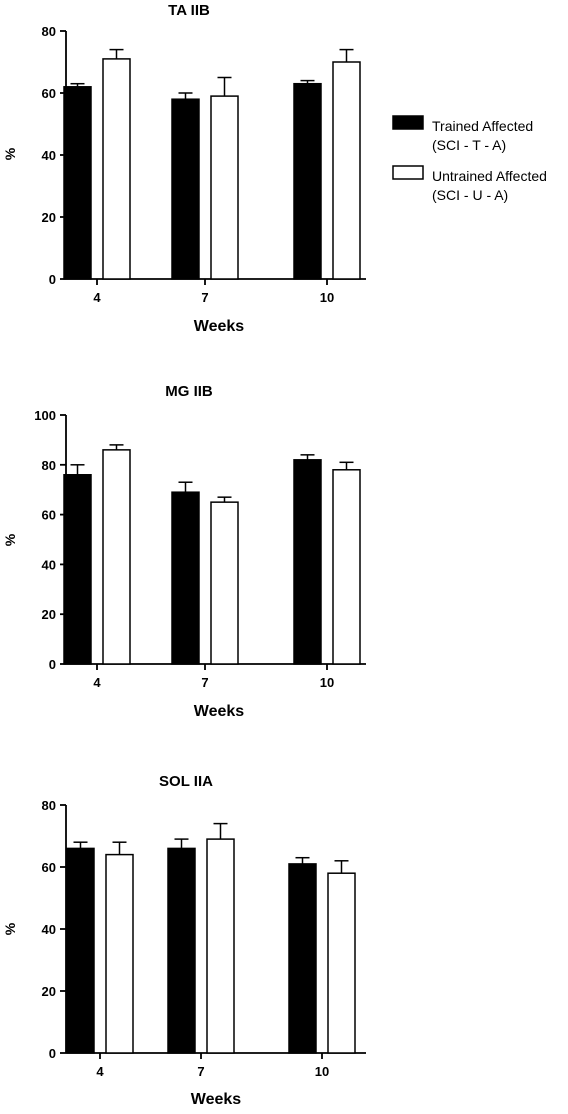 The height and width of the screenshot is (1114, 568). I want to click on chart-plot-area-1: 0 20 40 60 80 100 4 7 10, so click(200, 549).